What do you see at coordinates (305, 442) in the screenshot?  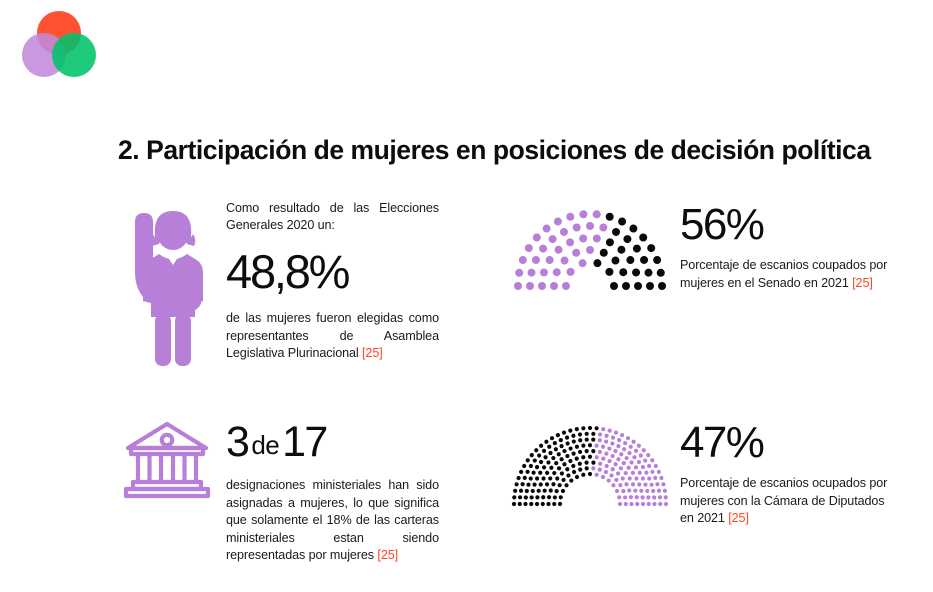 I see `ministries-figure-denominator: 17` at bounding box center [305, 442].